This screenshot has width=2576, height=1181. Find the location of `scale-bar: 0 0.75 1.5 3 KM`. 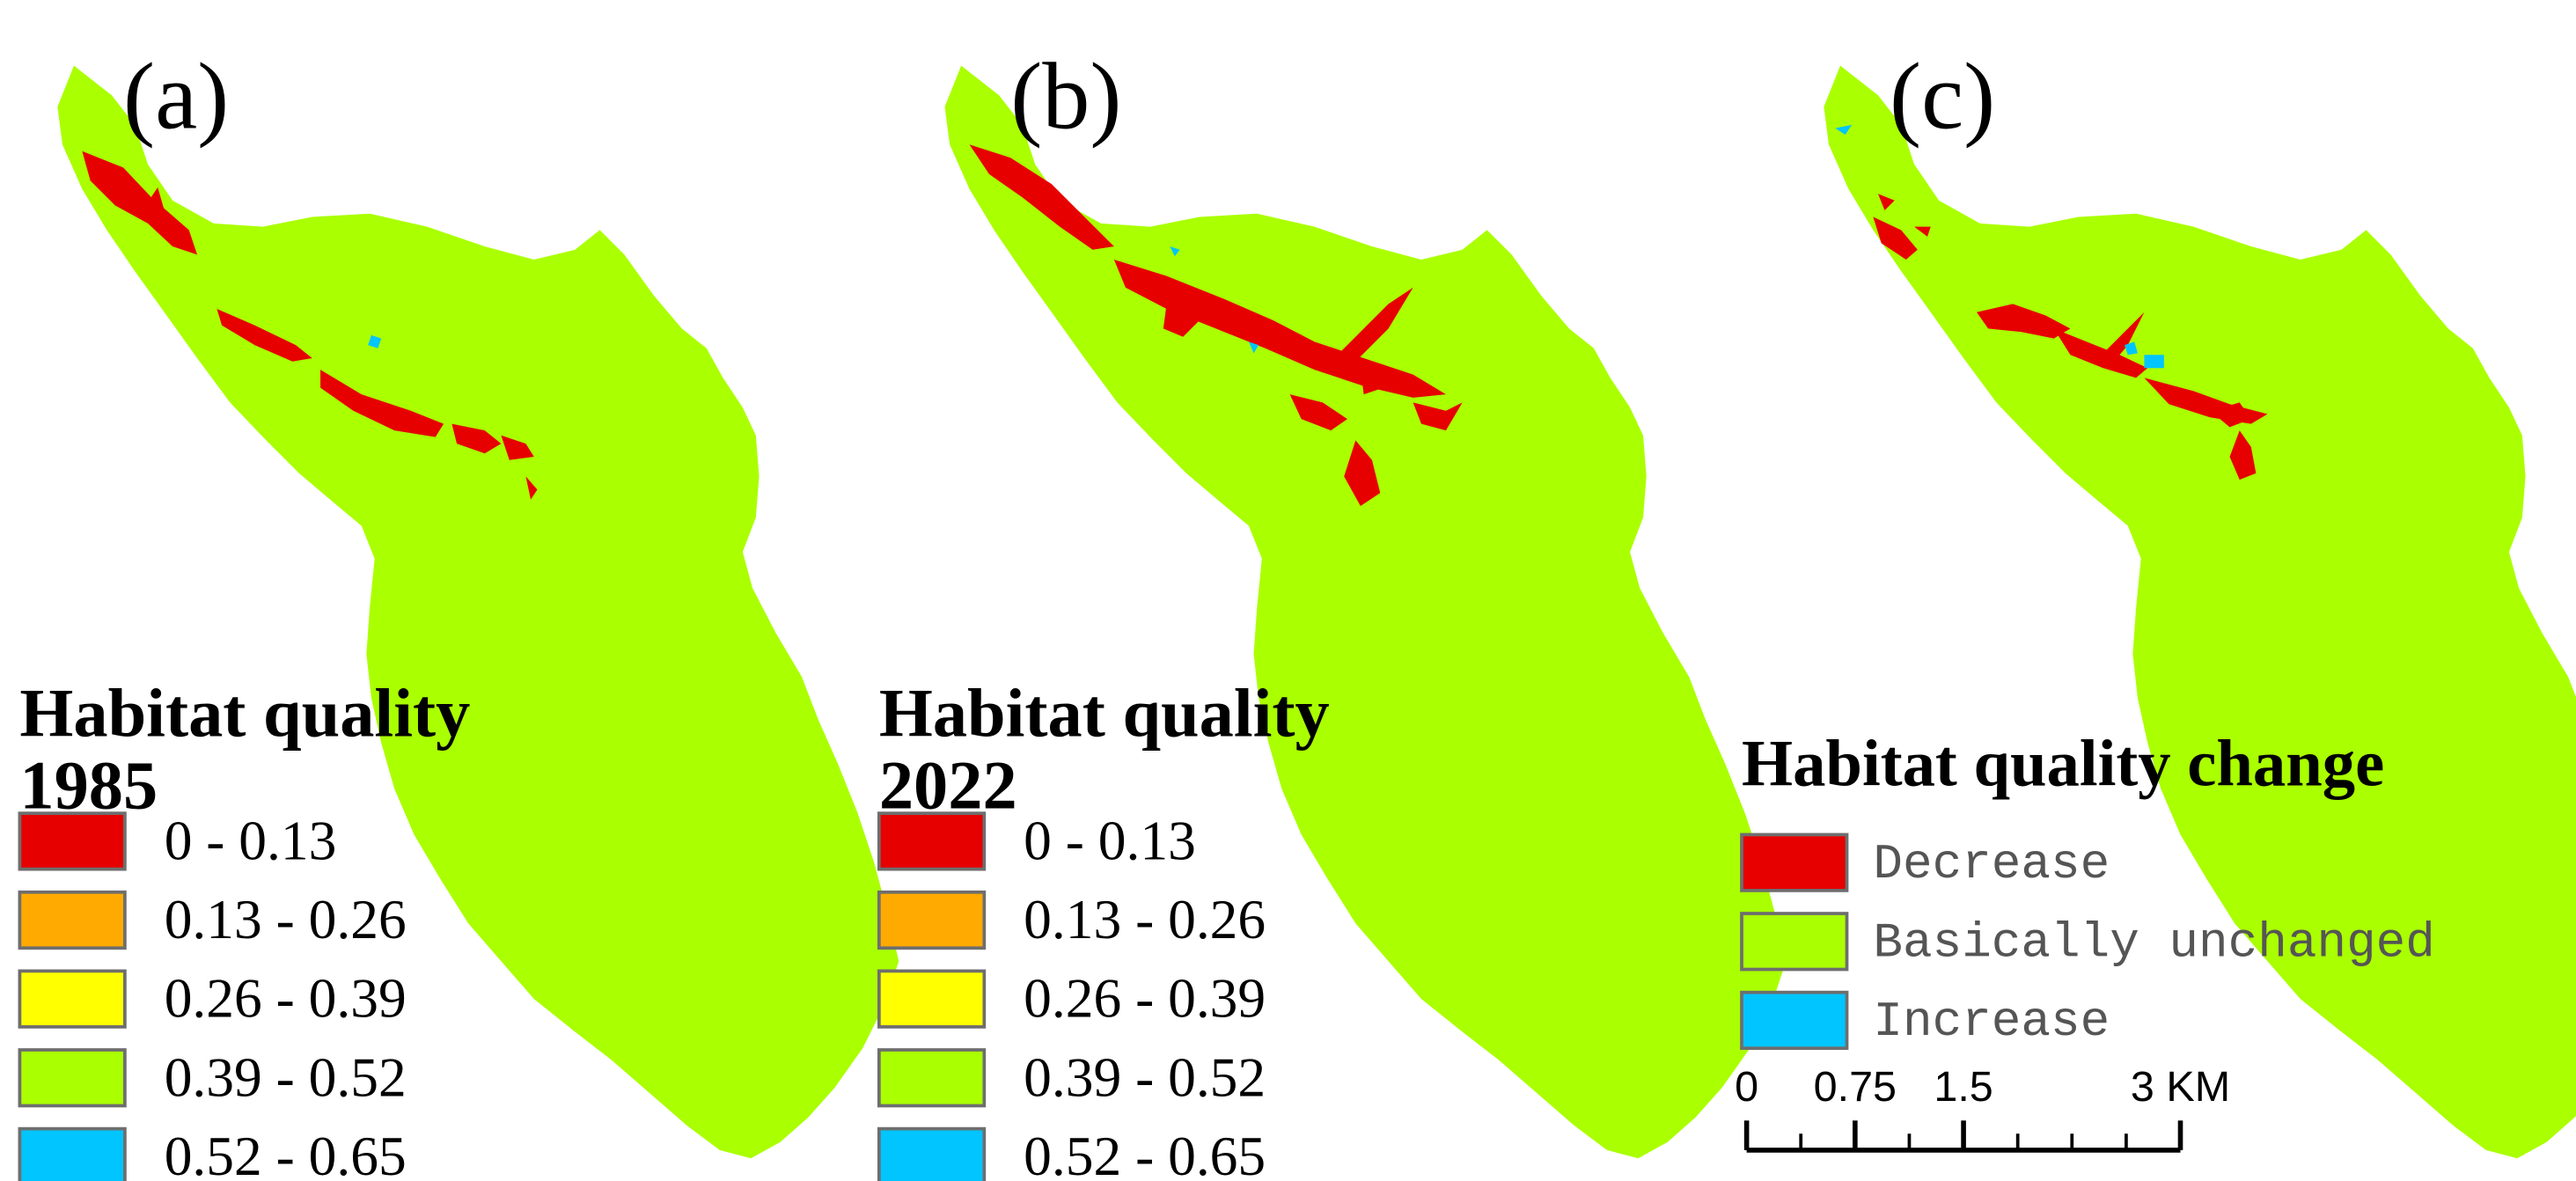

scale-bar: 0 0.75 1.5 3 KM is located at coordinates (1982, 1108).